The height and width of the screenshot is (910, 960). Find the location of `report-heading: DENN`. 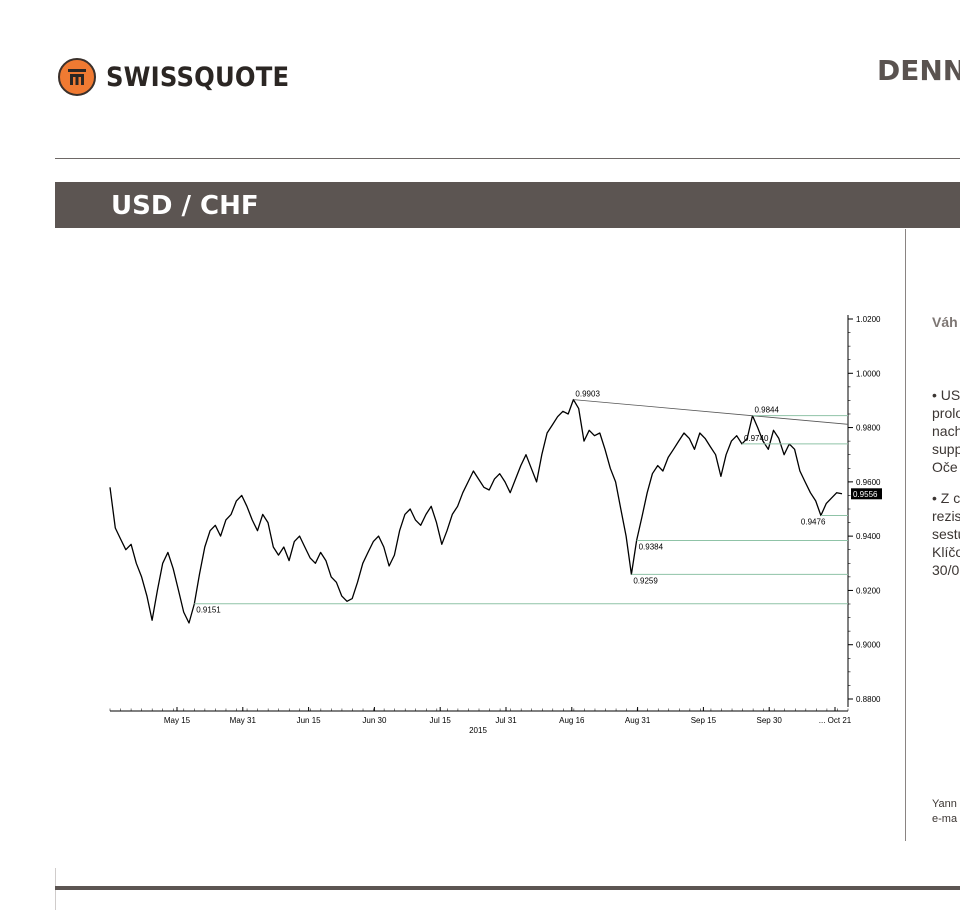

report-heading: DENN is located at coordinates (918, 70).